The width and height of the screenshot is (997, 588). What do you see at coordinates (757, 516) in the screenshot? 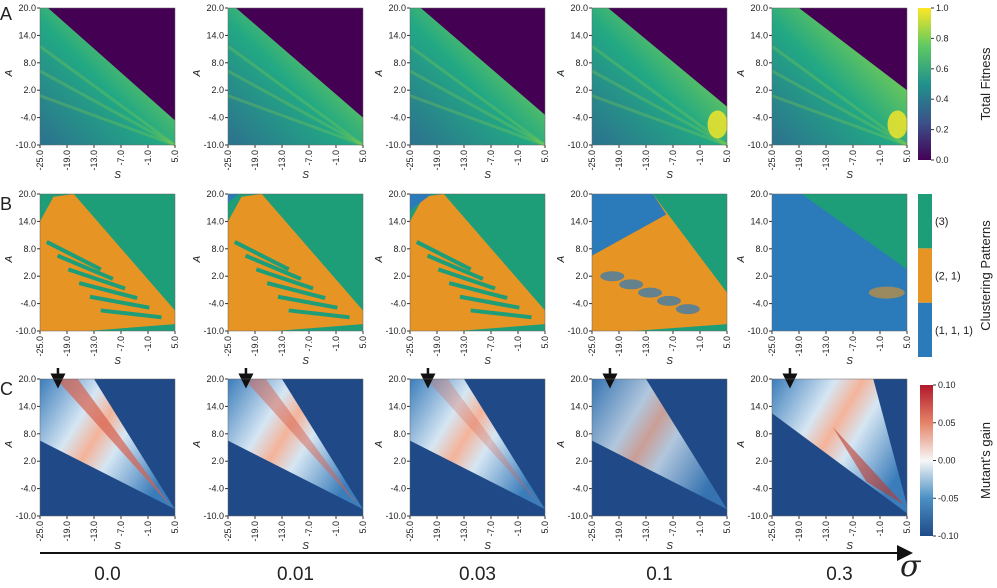
I see `y-tick-label: -10.0` at bounding box center [757, 516].